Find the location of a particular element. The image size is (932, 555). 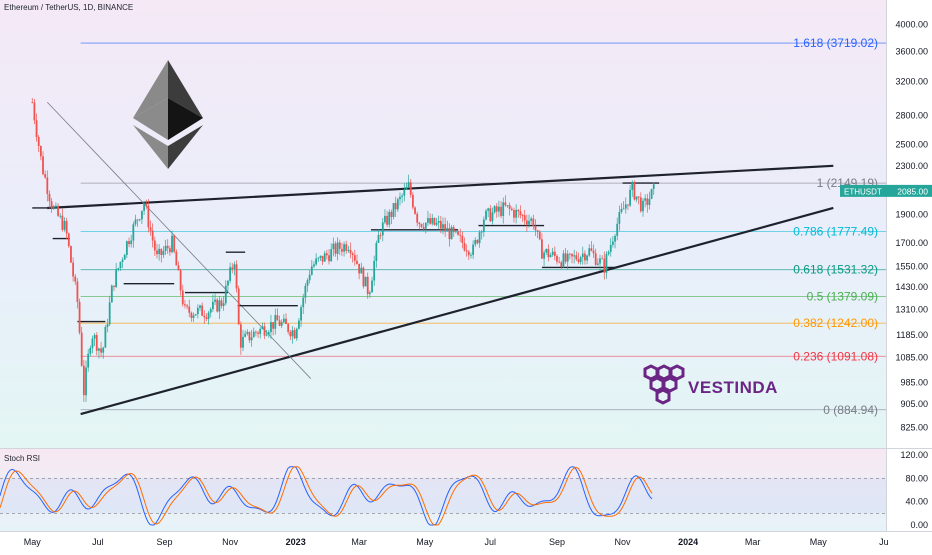

rsi-d-line is located at coordinates (326, 496).